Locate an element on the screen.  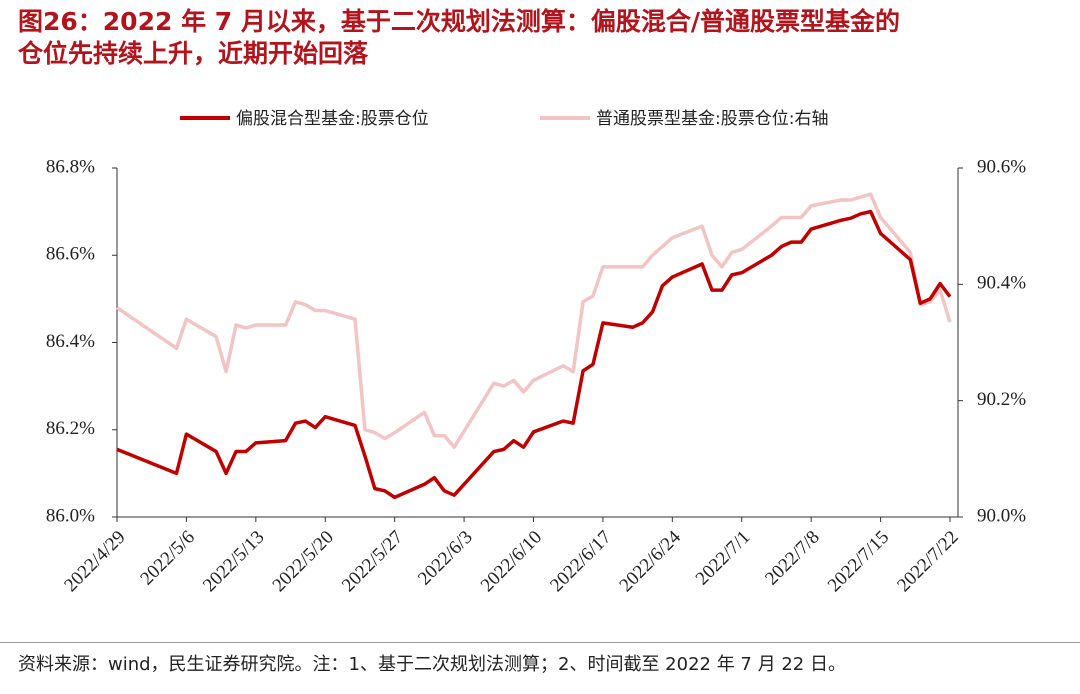
x-tick-label: 2022/7/15 is located at coordinates (858, 561).